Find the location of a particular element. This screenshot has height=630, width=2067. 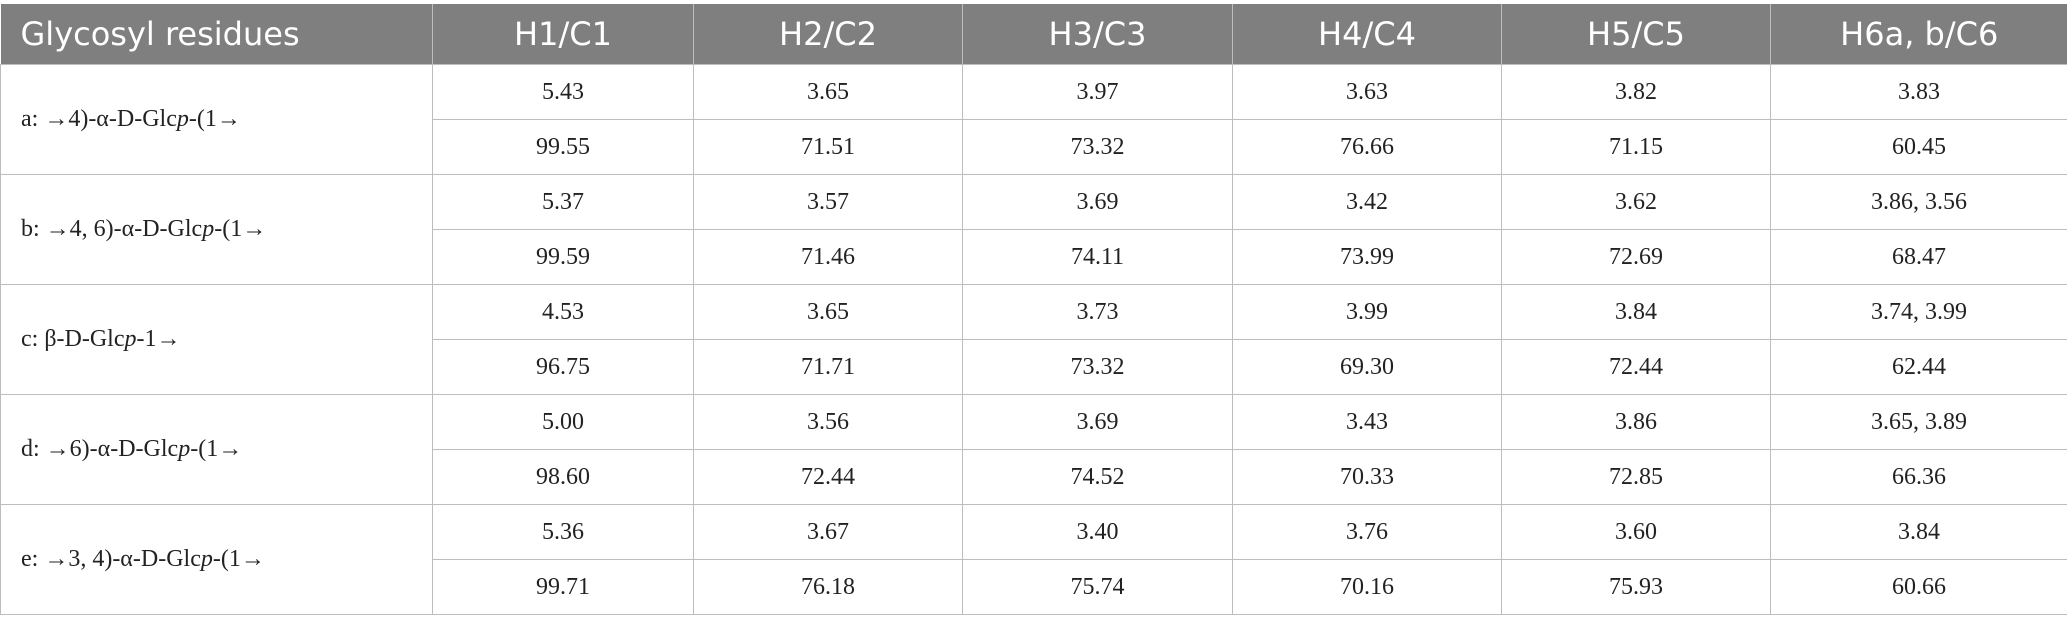

row-c: 99.71 76.18 75.74 70.16 75.93 60.66 is located at coordinates (1034, 587).